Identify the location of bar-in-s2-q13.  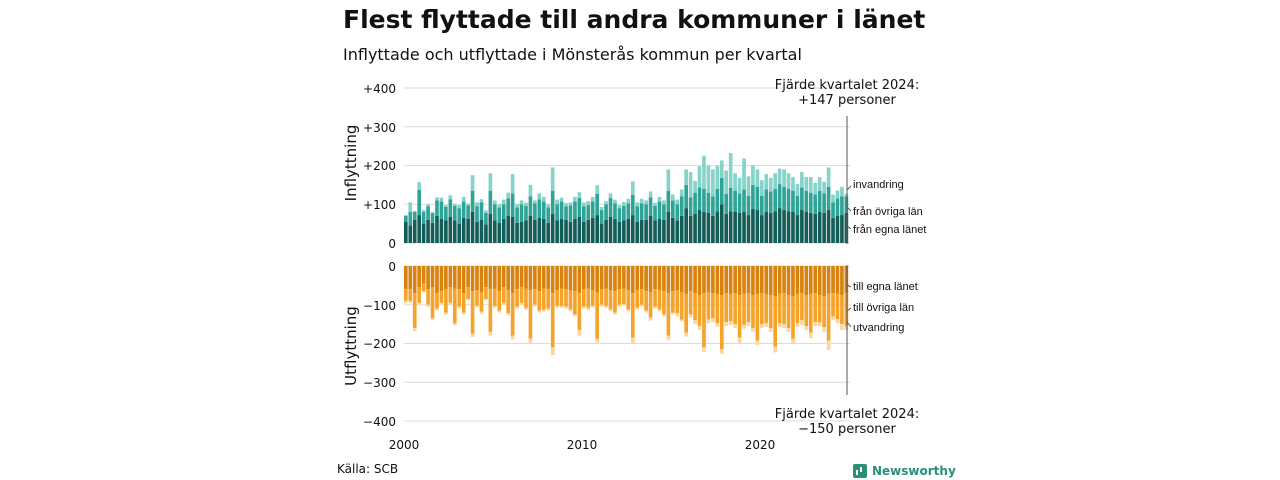
(463, 199).